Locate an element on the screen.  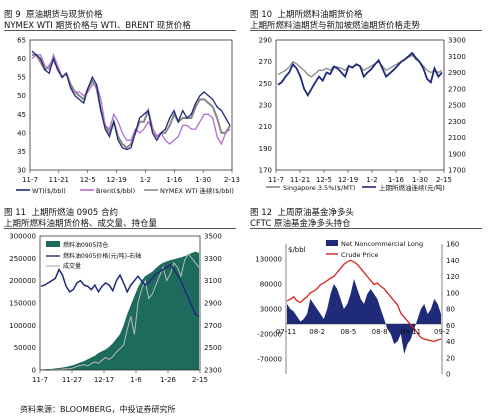
y-tick-label: 140 is located at coordinates (452, 261).